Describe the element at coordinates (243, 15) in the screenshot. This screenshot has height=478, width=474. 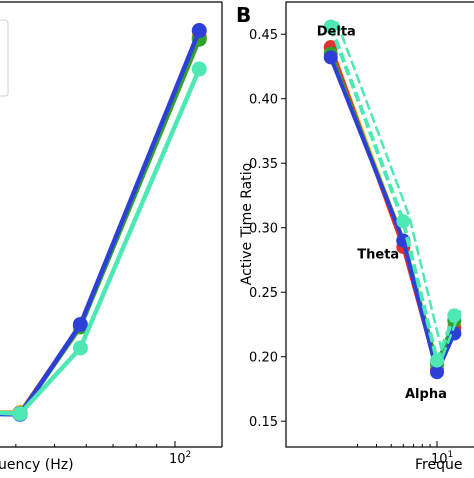
I see `panel-b-label: B` at that location.